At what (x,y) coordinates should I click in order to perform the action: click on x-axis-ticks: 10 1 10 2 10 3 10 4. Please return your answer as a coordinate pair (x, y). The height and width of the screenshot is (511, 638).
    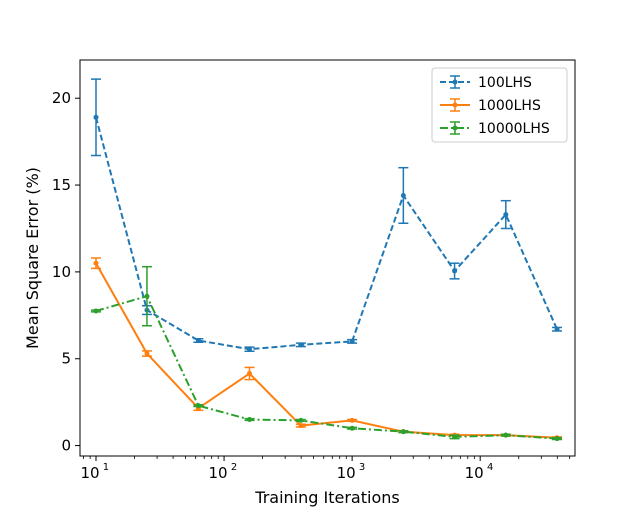
    Looking at the image, I should click on (325, 469).